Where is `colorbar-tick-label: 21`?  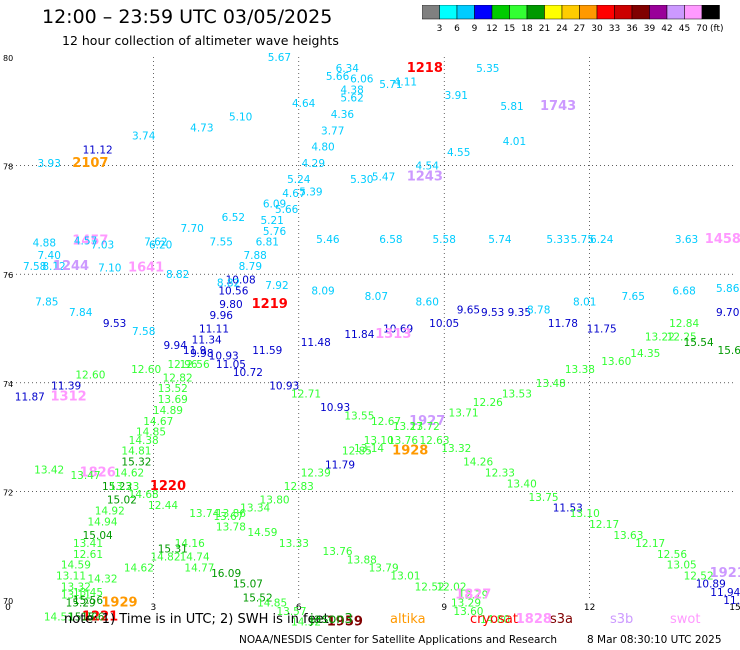 colorbar-tick-label: 21 is located at coordinates (544, 29).